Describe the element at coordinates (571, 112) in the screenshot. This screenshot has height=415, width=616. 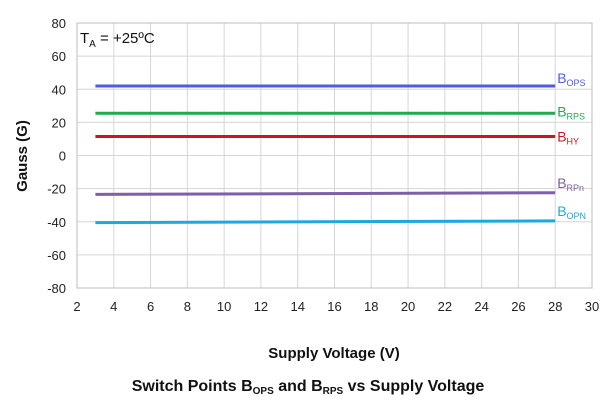
I see `series-label-brps: BRPS` at that location.